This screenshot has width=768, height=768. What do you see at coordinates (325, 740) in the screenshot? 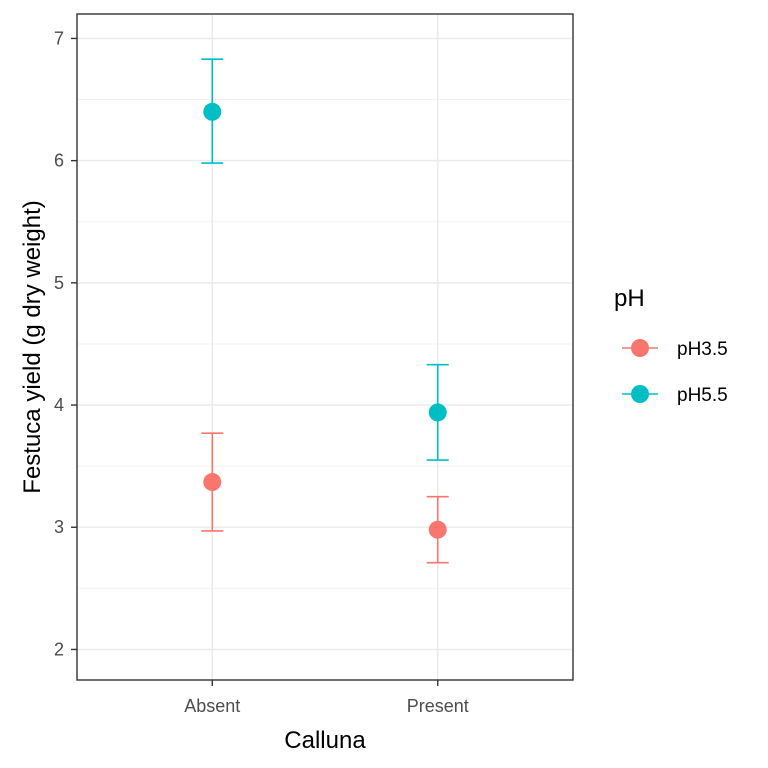
I see `x-axis-title: Calluna` at bounding box center [325, 740].